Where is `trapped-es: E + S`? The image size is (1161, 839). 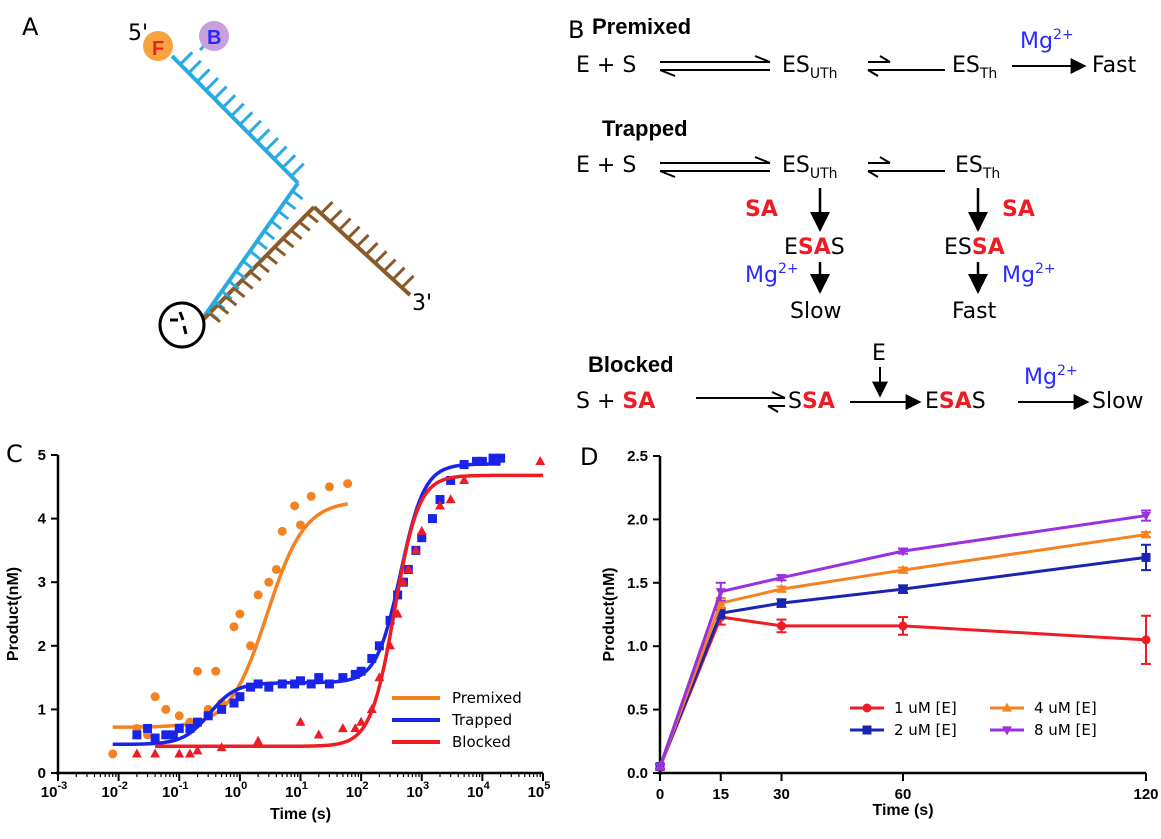
trapped-es: E + S is located at coordinates (606, 165).